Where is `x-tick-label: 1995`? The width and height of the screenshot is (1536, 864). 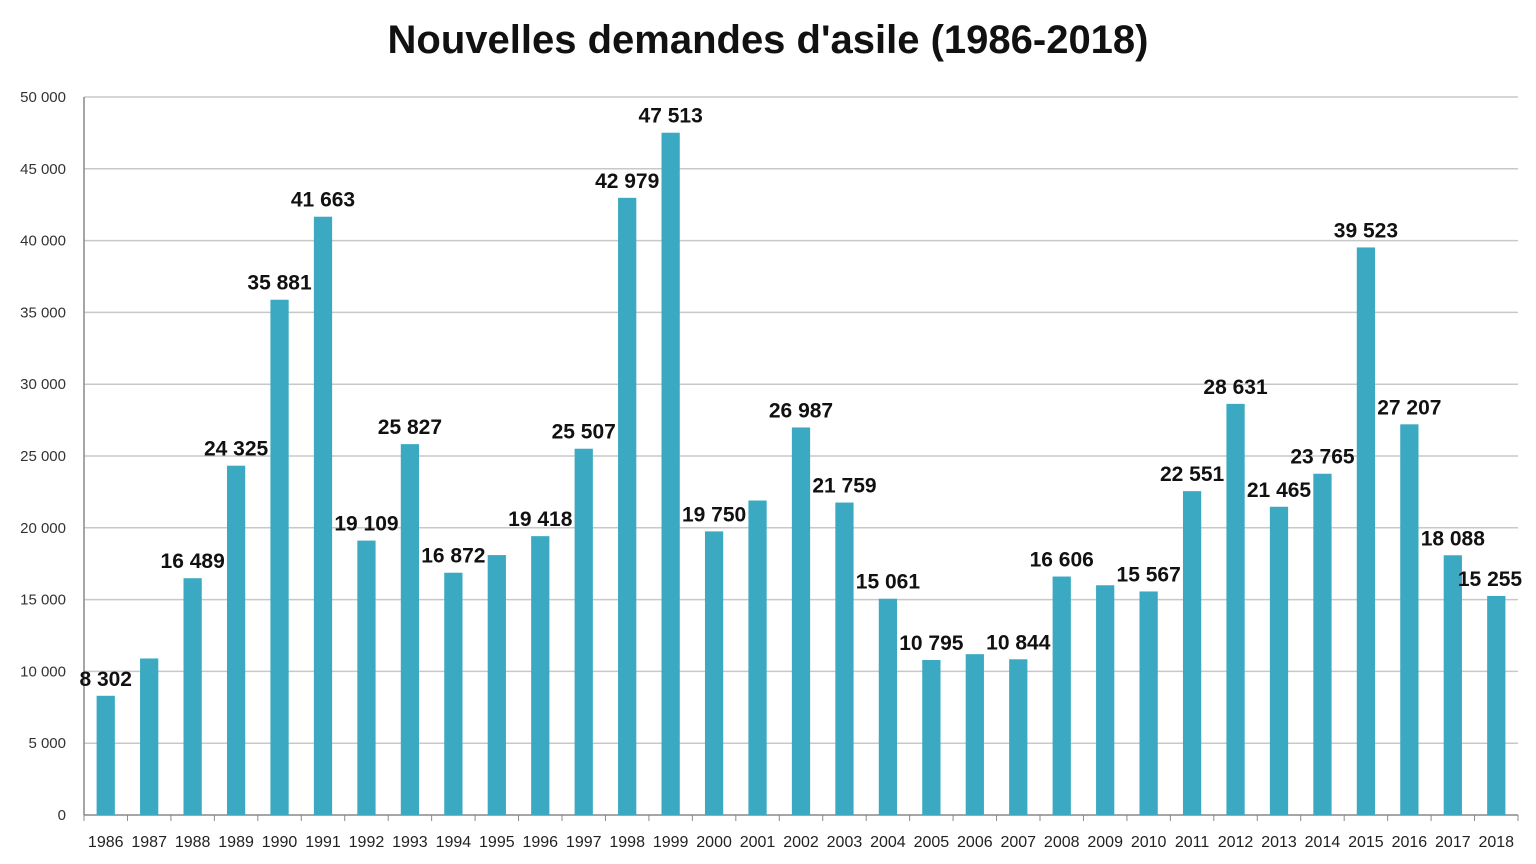
x-tick-label: 1995 is located at coordinates (497, 842).